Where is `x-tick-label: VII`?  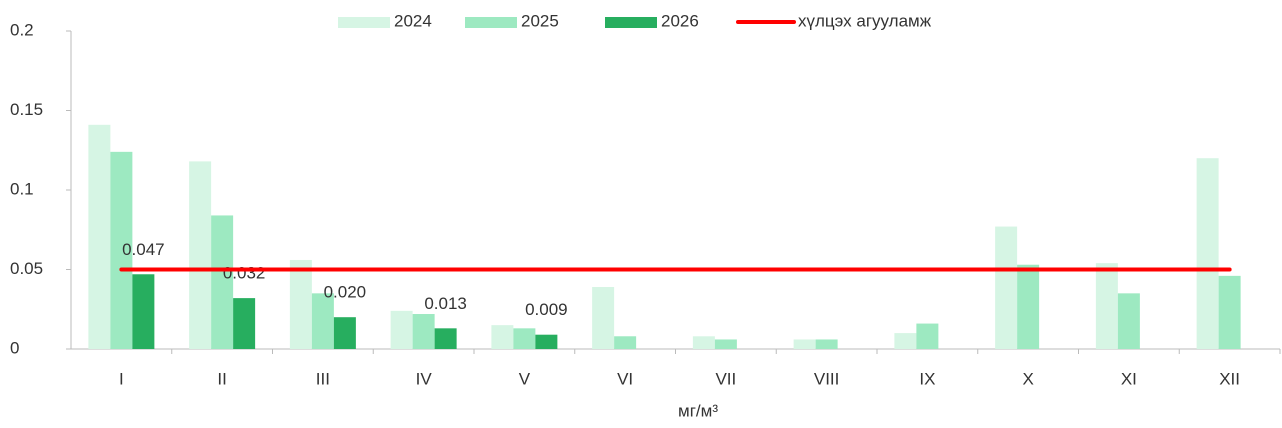 x-tick-label: VII is located at coordinates (725, 378).